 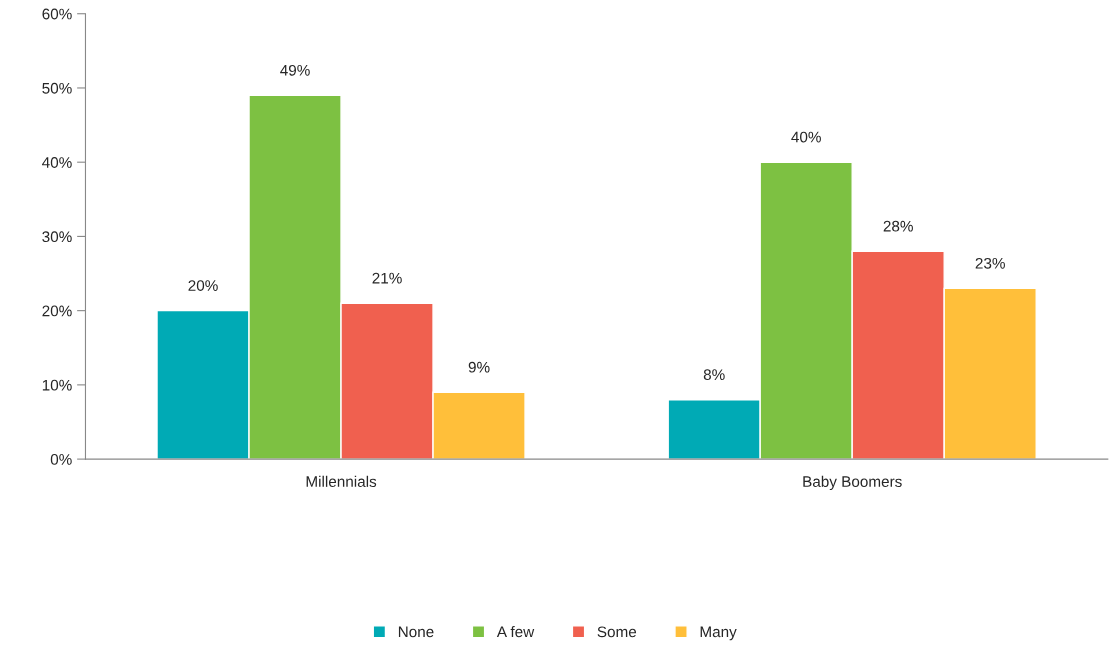 What do you see at coordinates (479, 367) in the screenshot?
I see `data-label: 9%` at bounding box center [479, 367].